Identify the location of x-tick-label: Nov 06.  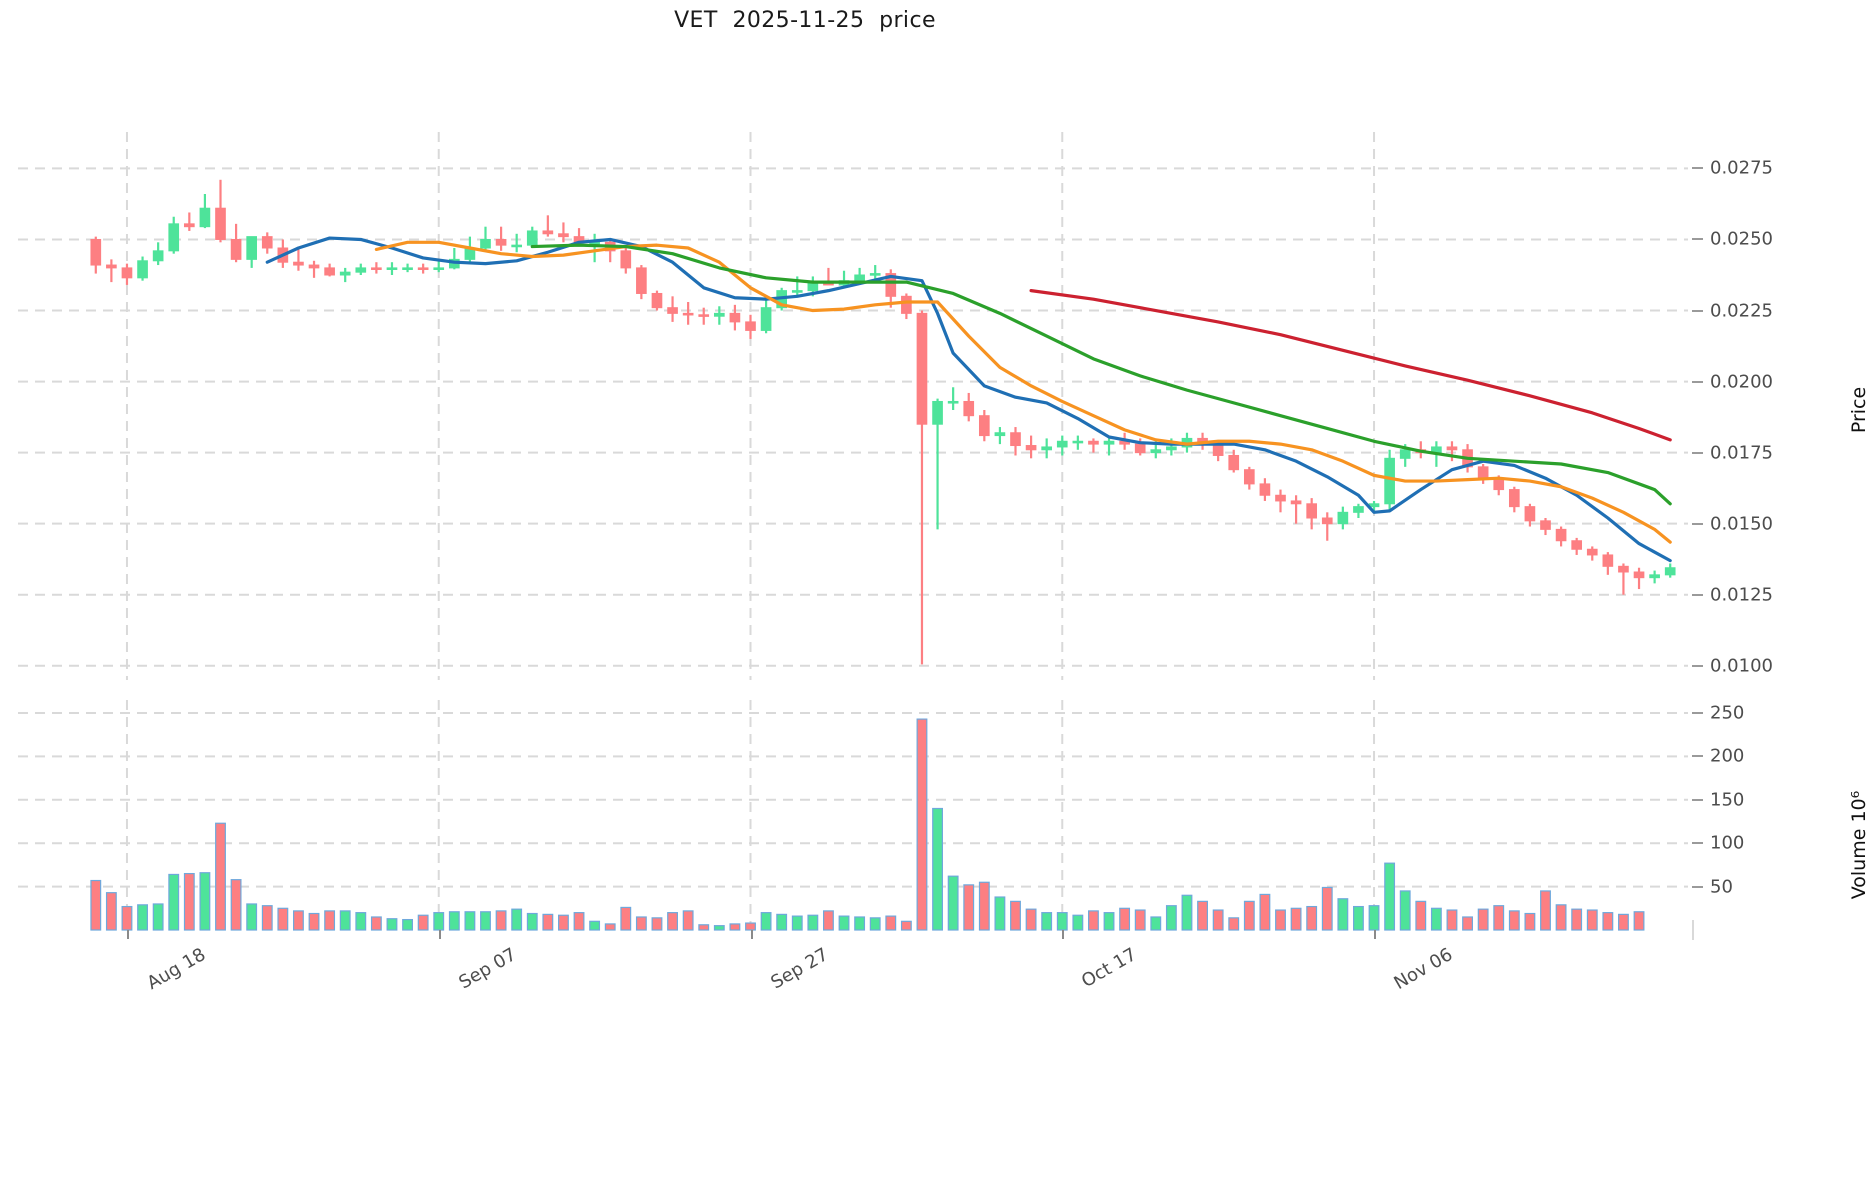
(1423, 969).